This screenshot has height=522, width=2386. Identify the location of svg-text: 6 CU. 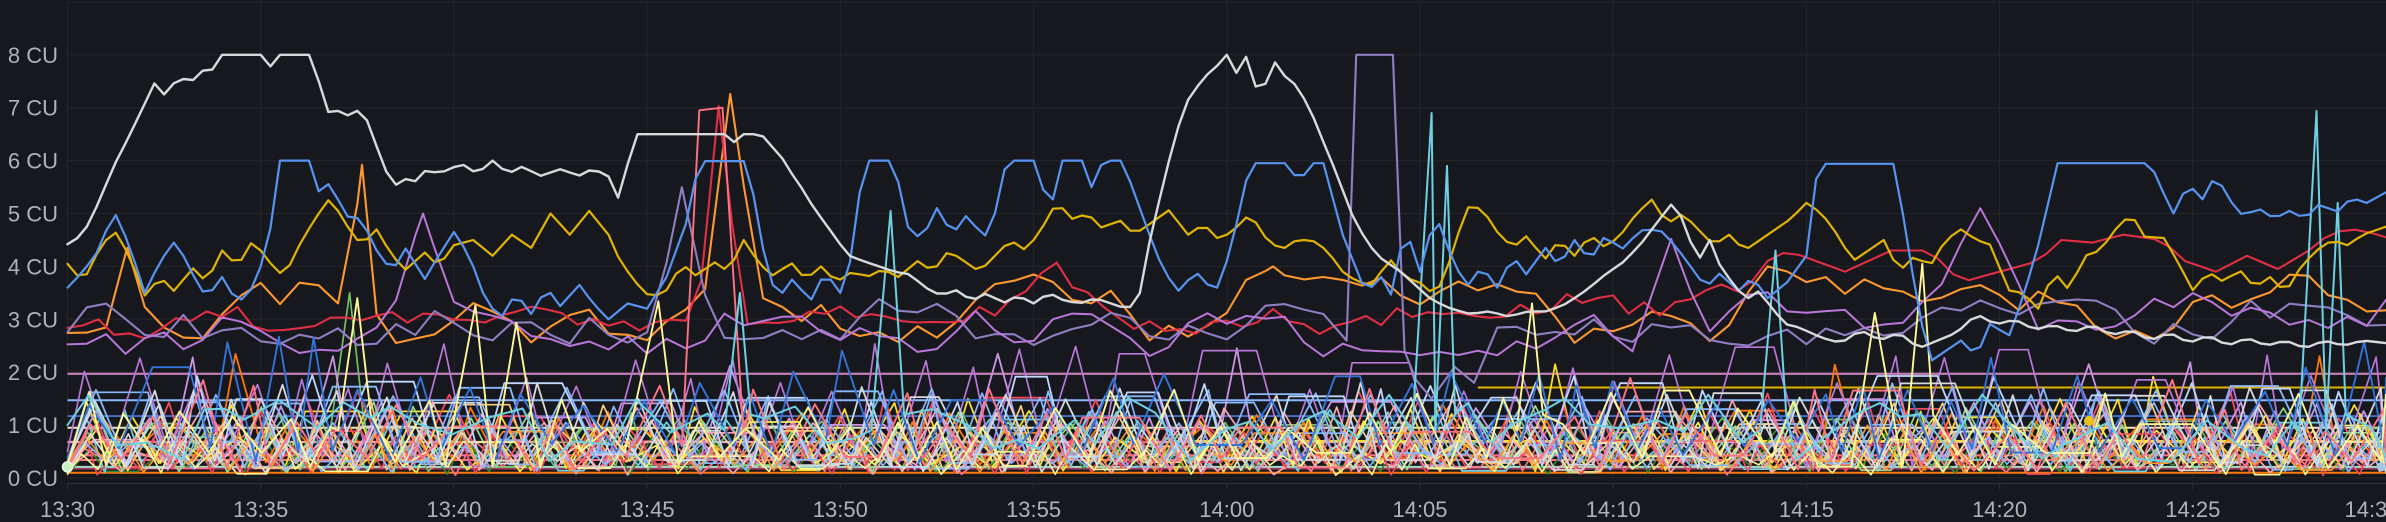
(33, 161).